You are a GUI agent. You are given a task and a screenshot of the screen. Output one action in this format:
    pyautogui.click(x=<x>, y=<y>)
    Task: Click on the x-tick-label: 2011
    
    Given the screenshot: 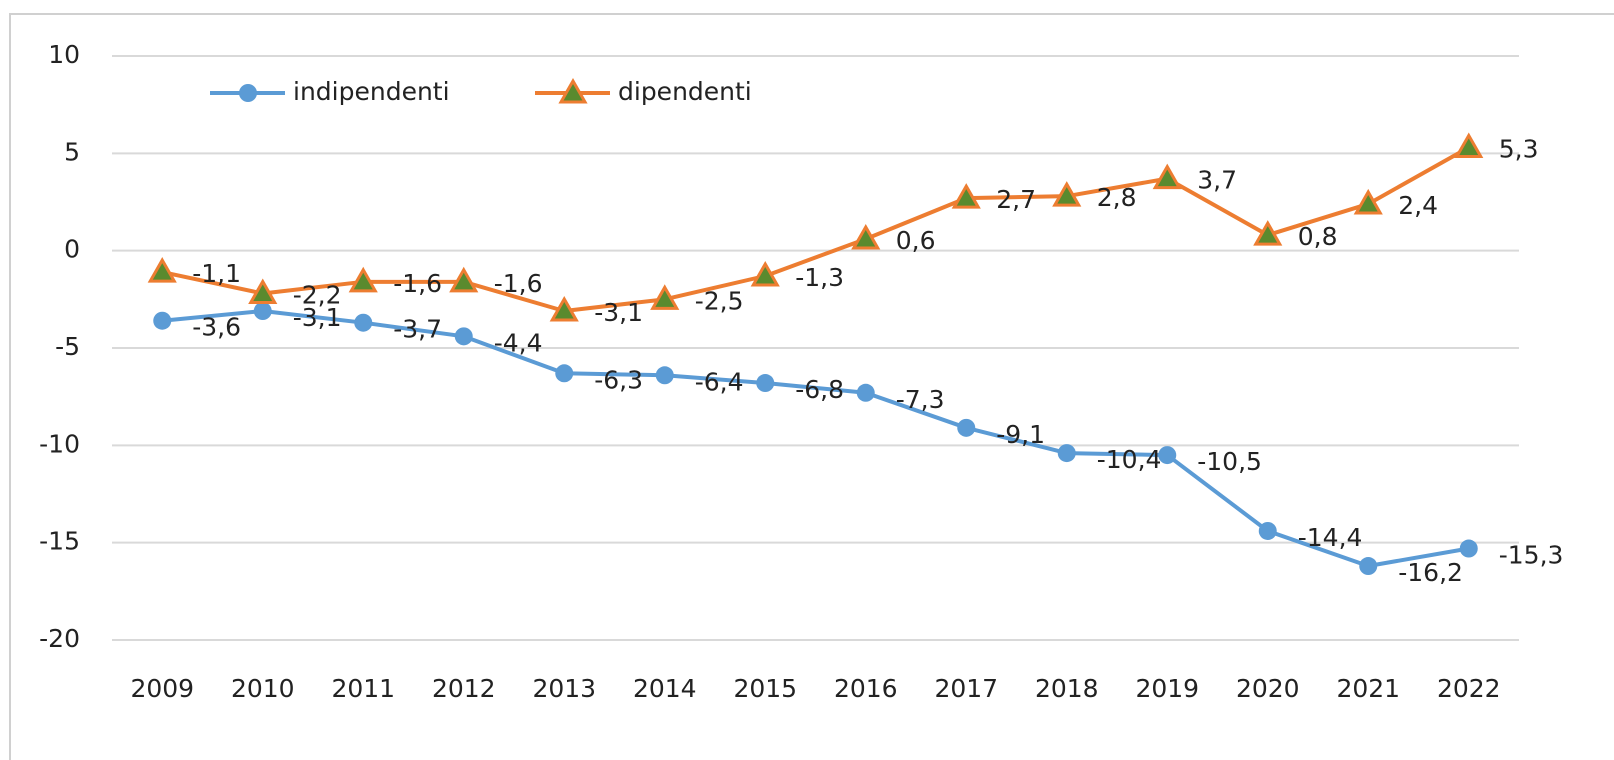 What is the action you would take?
    pyautogui.click(x=363, y=688)
    